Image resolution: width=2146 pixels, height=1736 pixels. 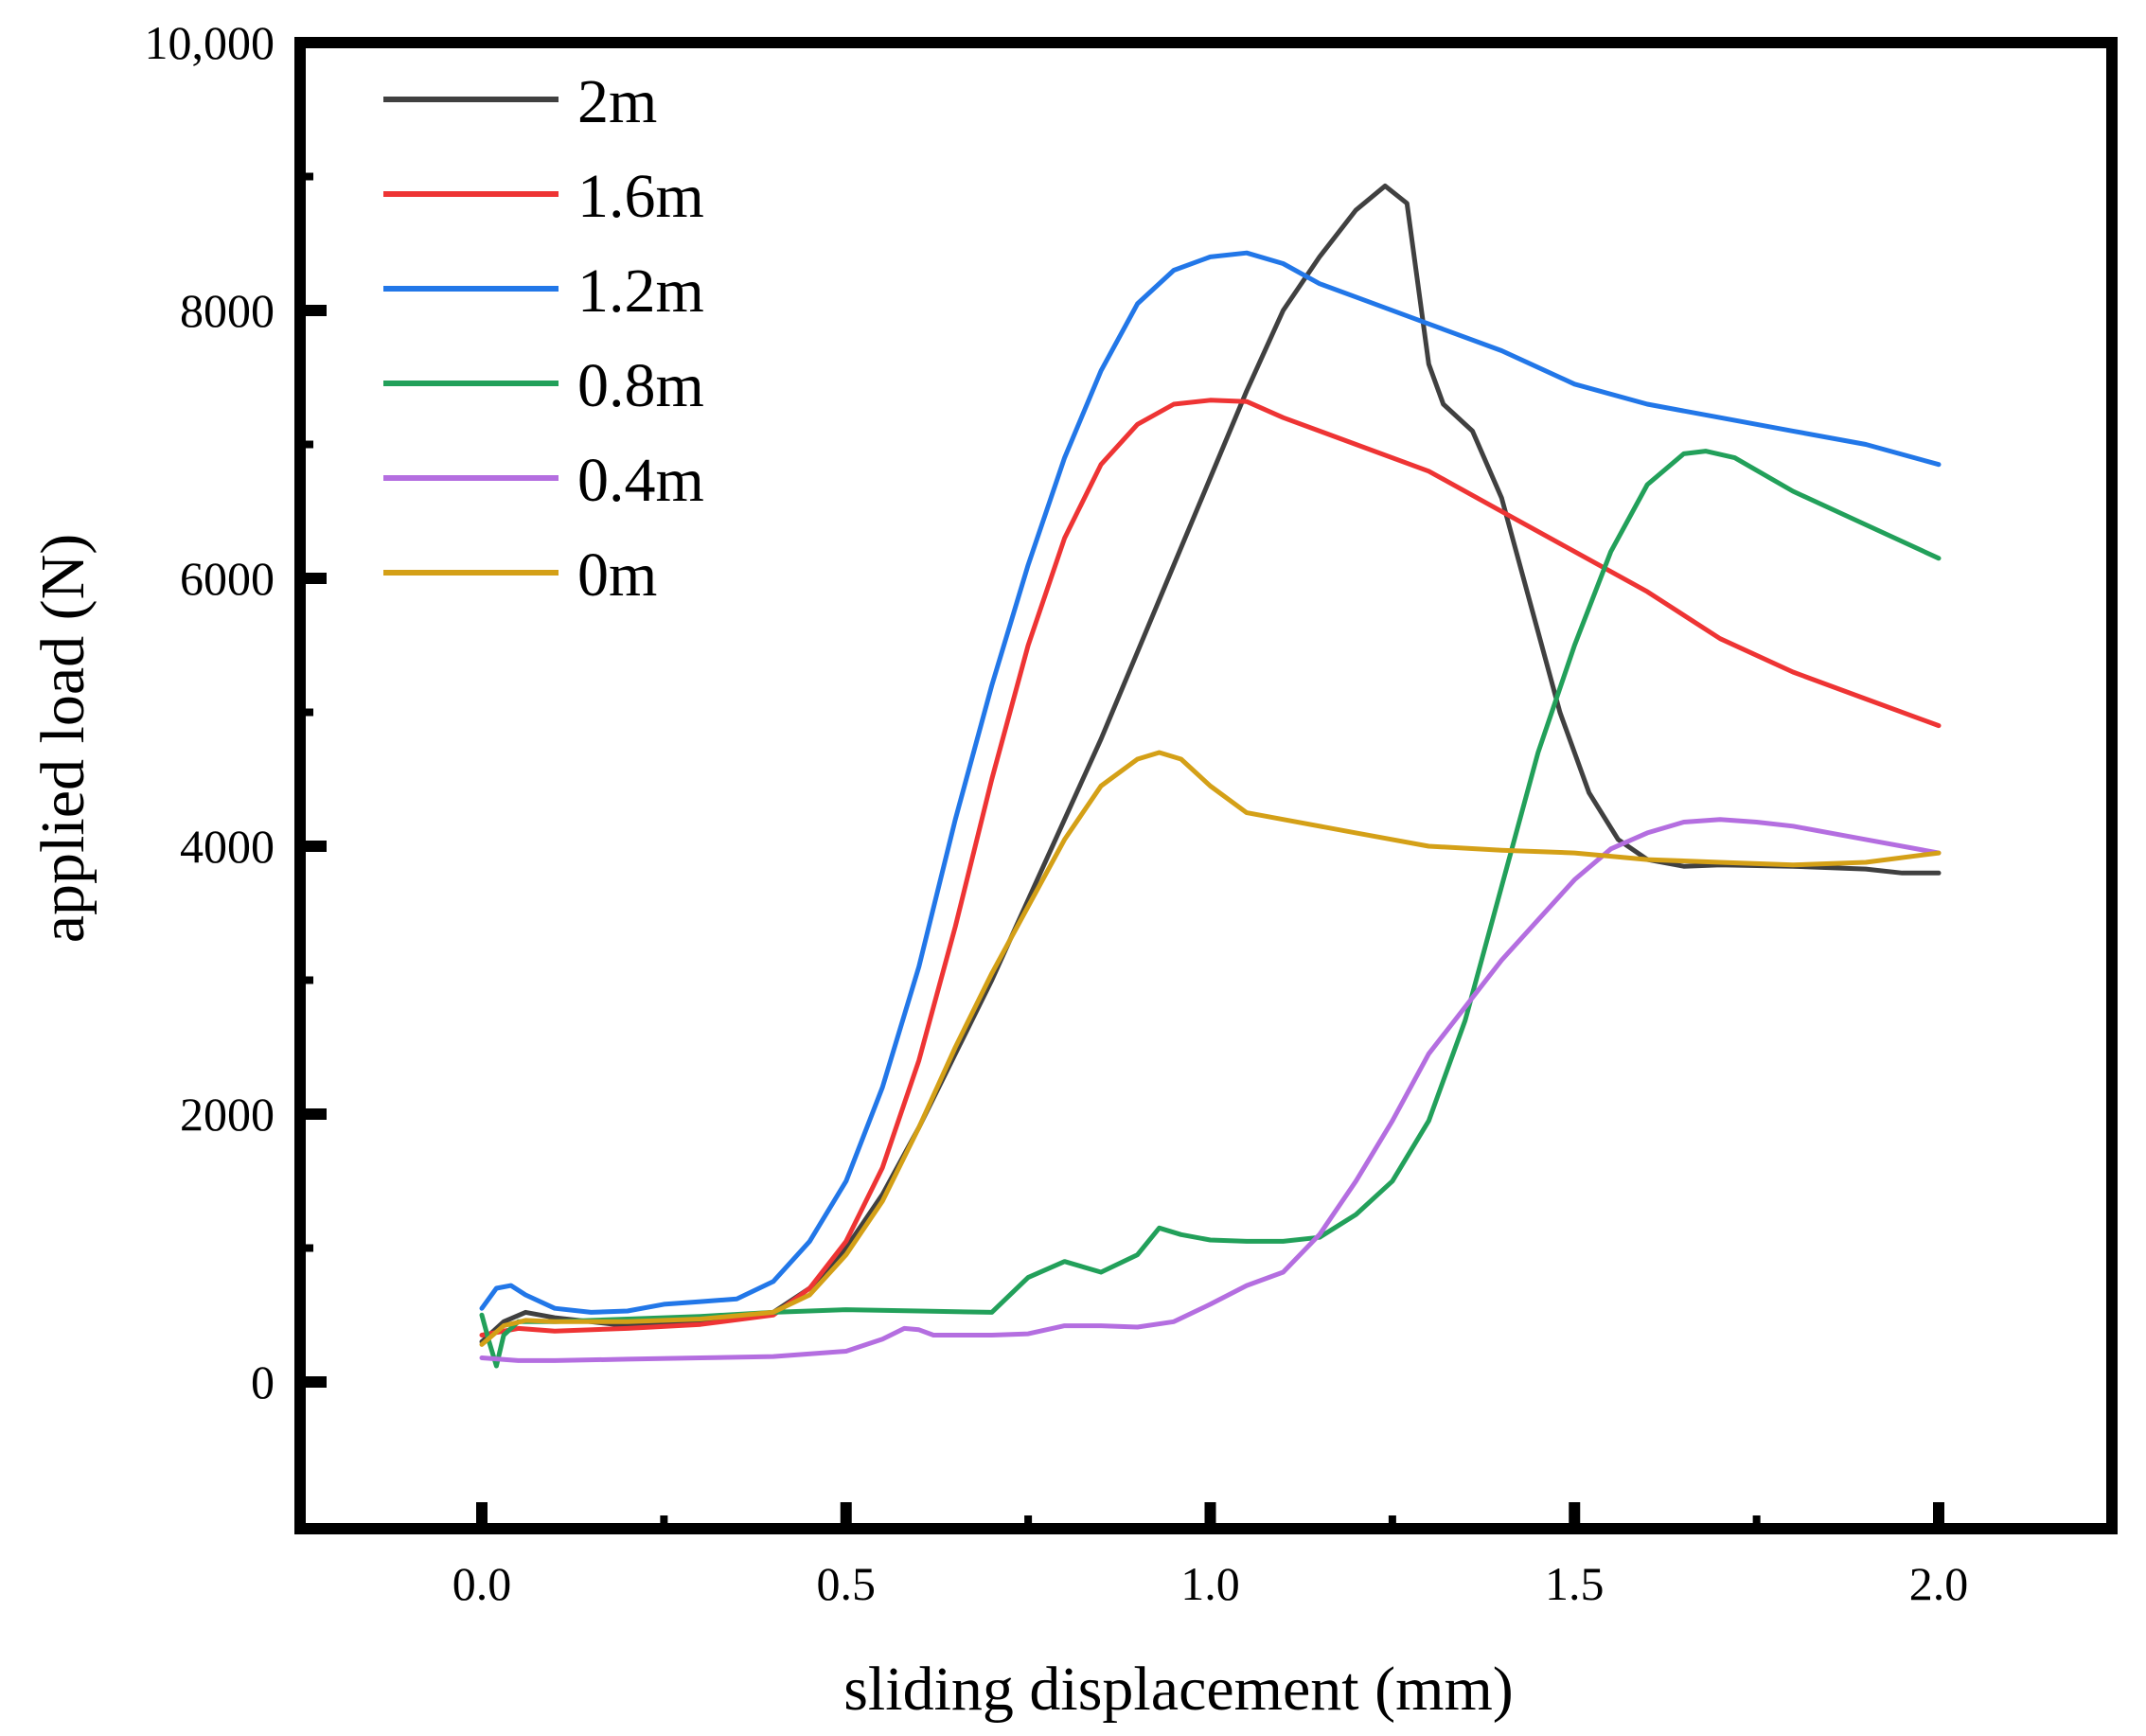 What do you see at coordinates (640, 385) in the screenshot?
I see `legend-label: 0.8m` at bounding box center [640, 385].